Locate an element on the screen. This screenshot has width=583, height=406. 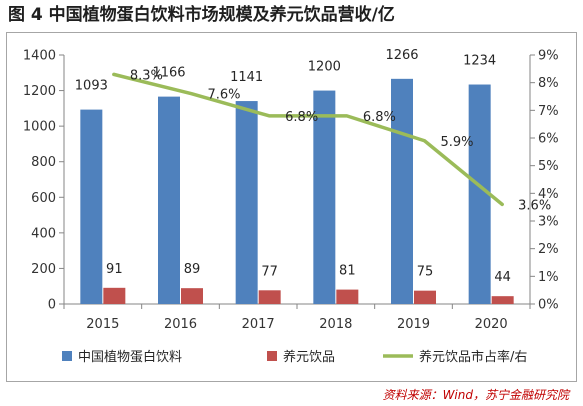
legend-label: 中国植物蛋白饮料 is located at coordinates (130, 357).